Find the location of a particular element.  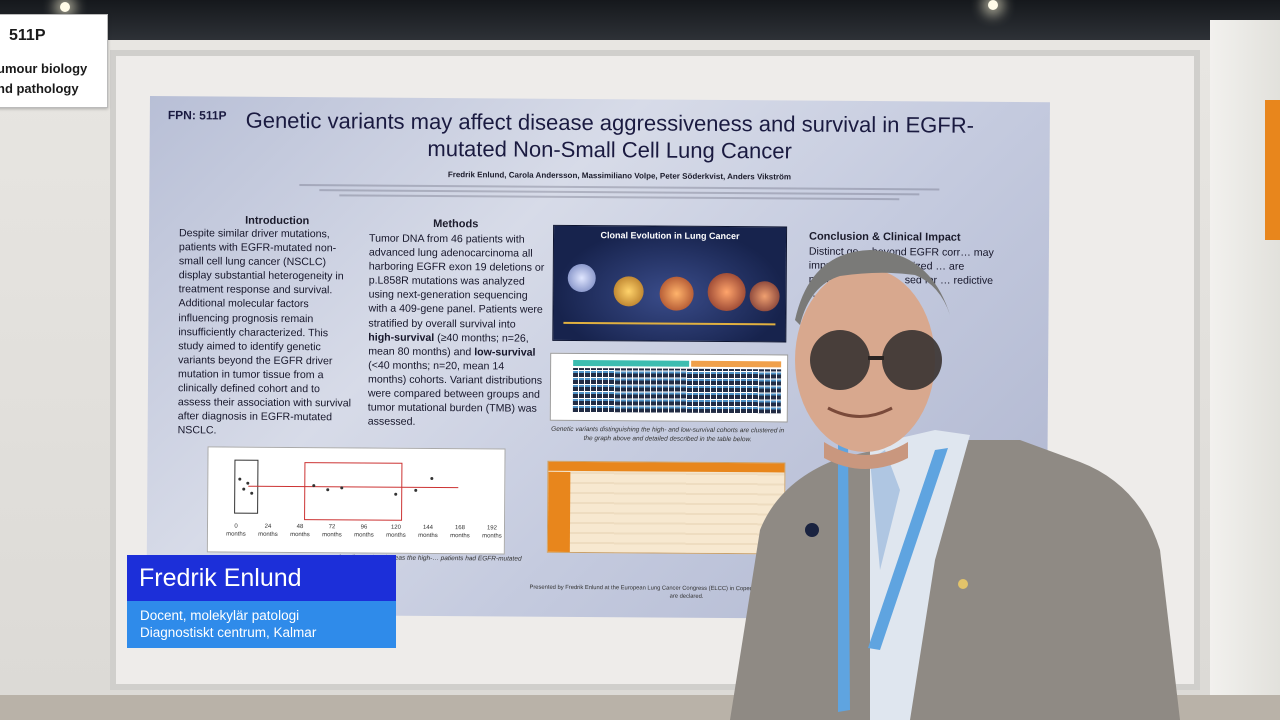

sign-code: 511P is located at coordinates (27, 35).